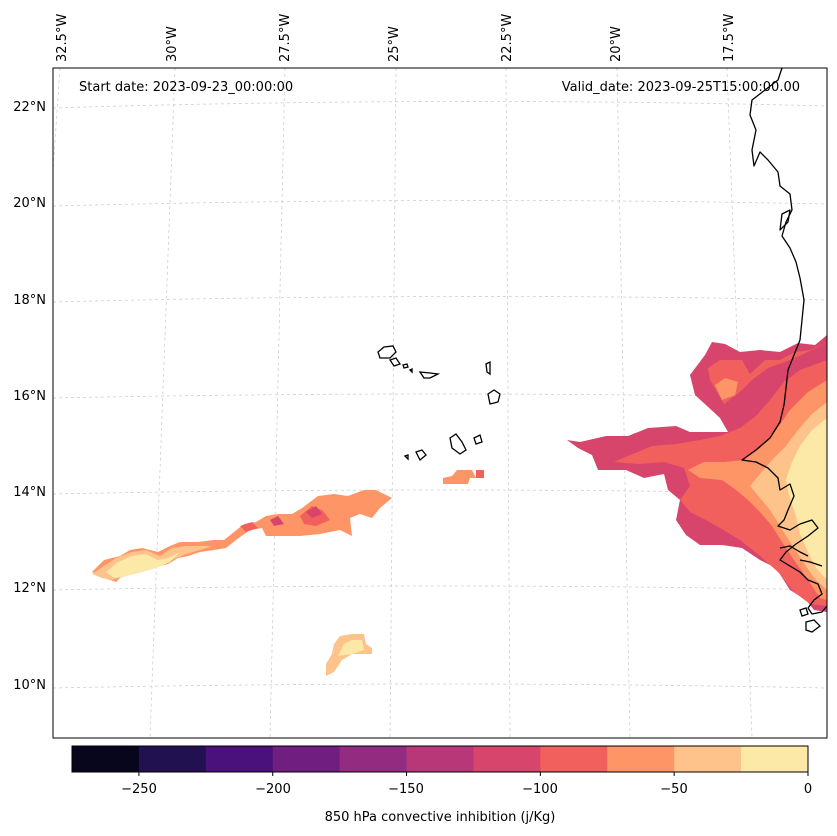 Image resolution: width=837 pixels, height=836 pixels. Describe the element at coordinates (729, 38) in the screenshot. I see `lon-label: 17.5°W` at that location.